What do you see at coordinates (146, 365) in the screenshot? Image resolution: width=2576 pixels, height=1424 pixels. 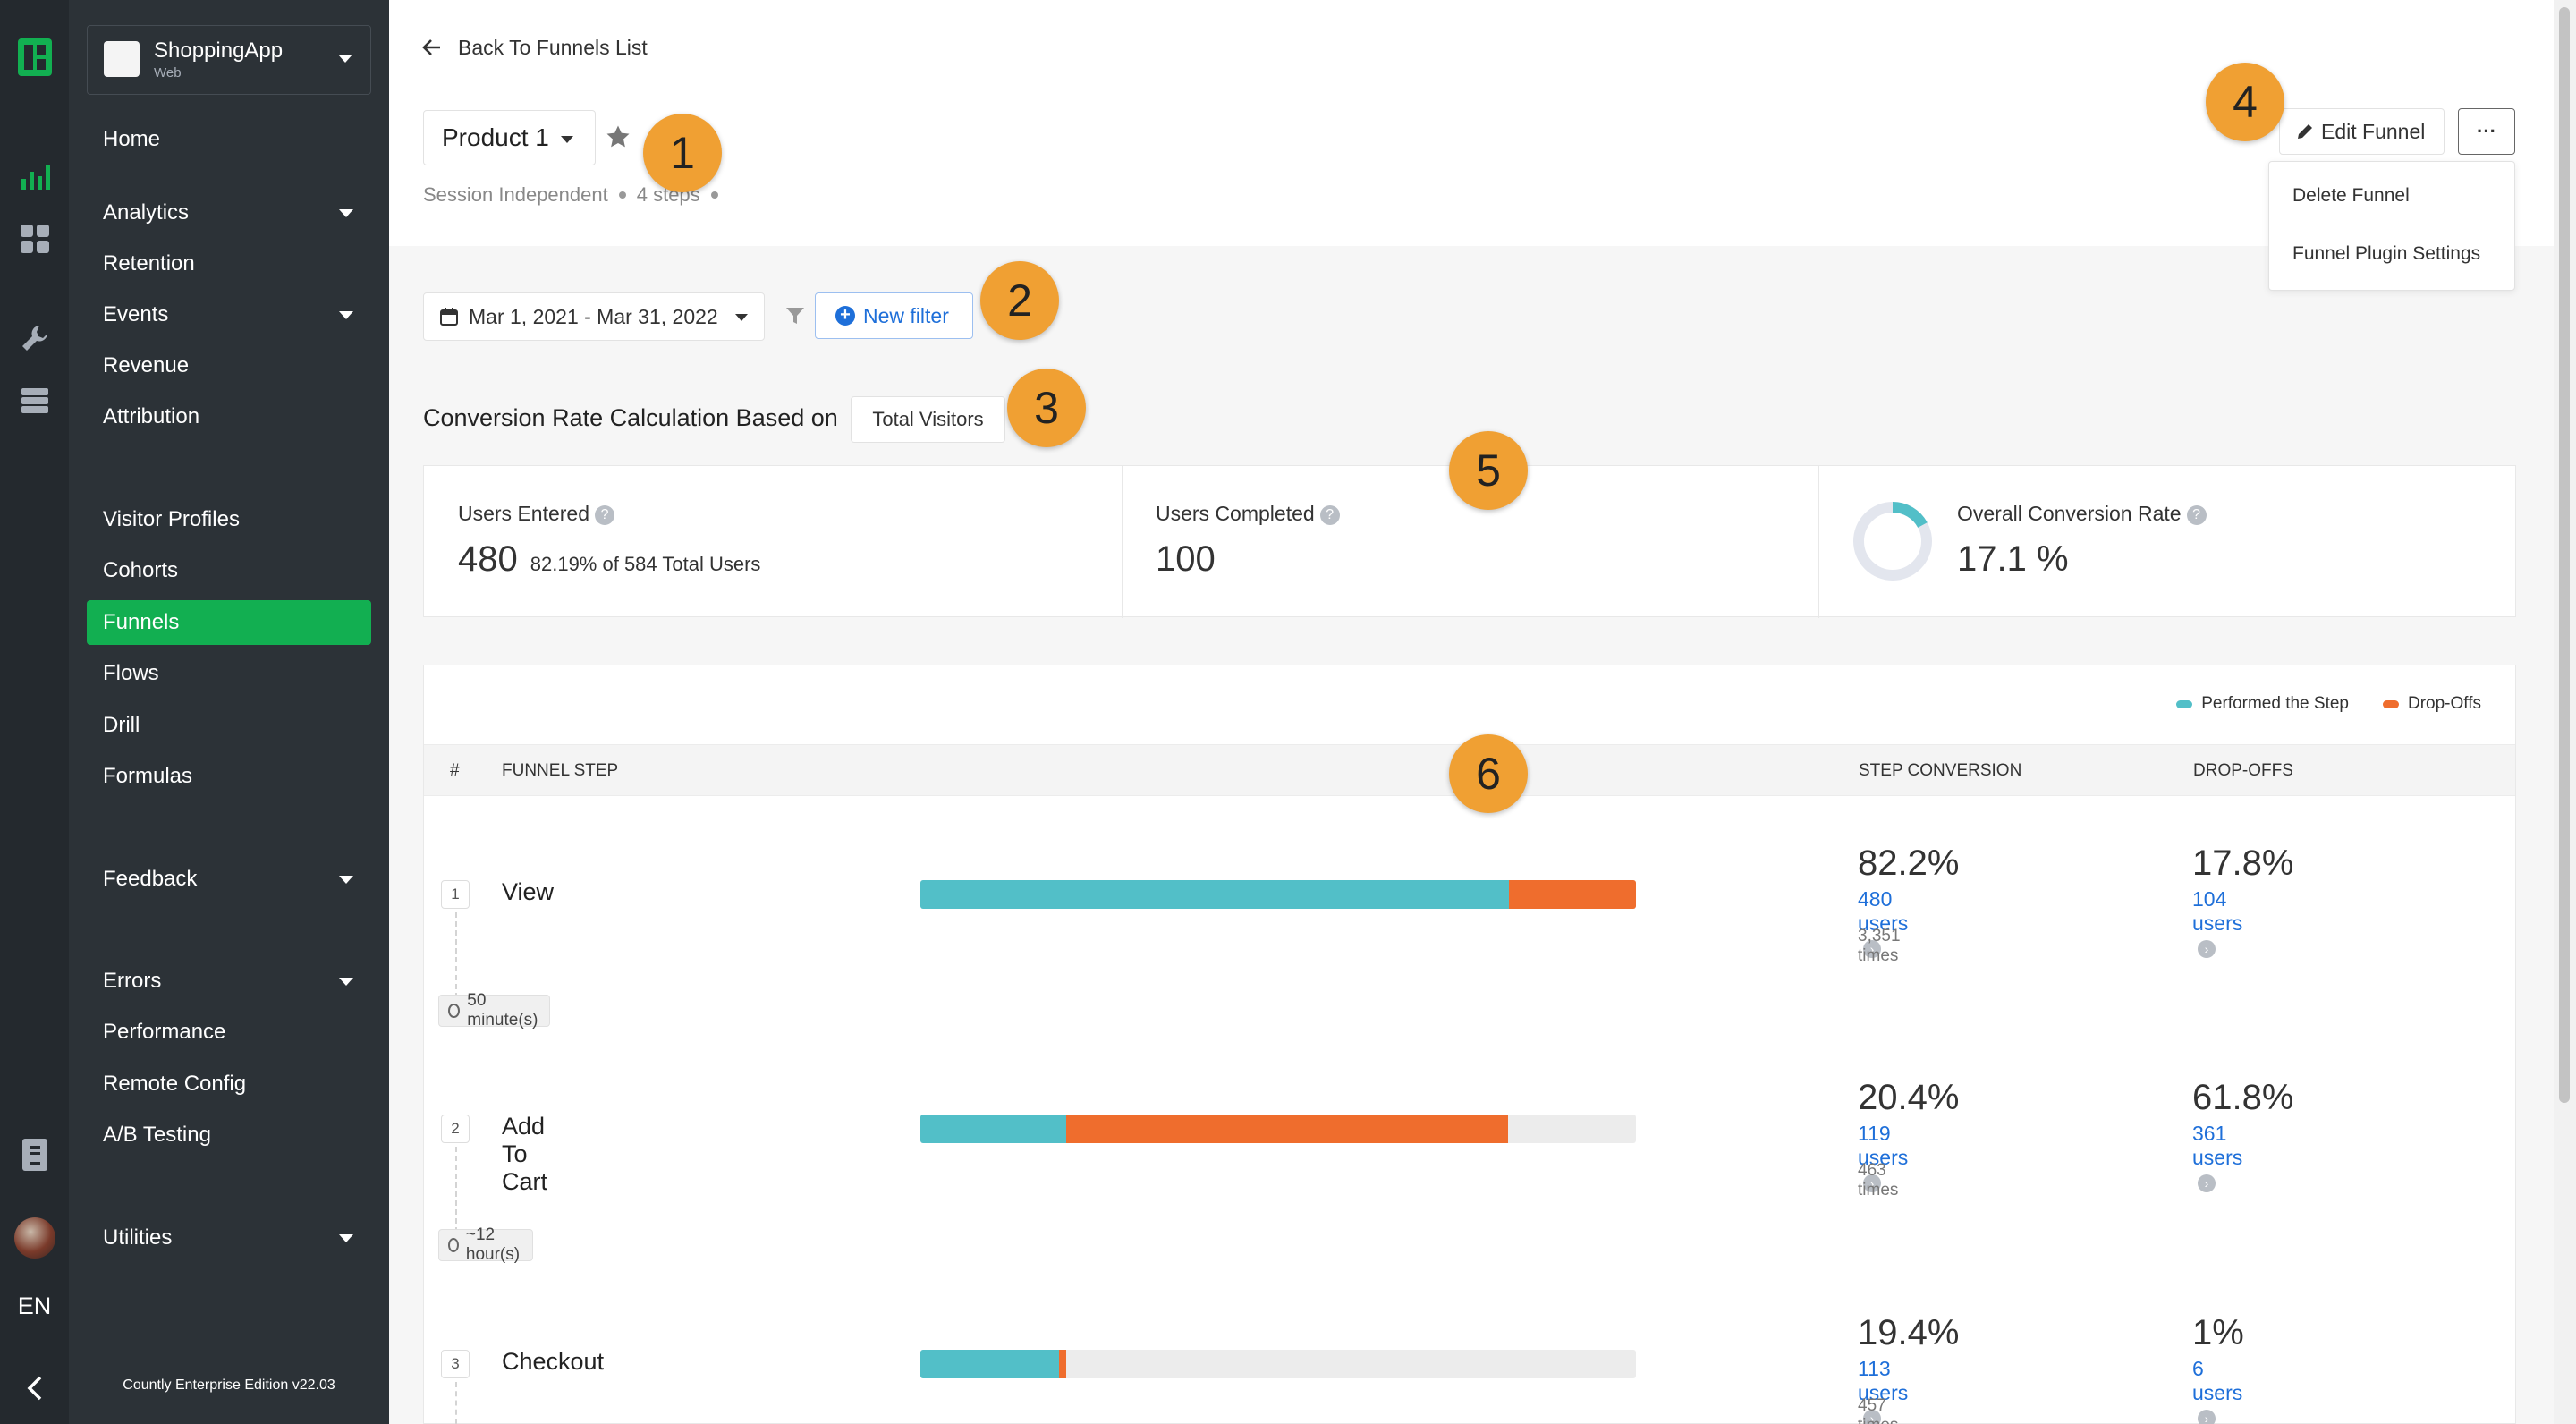 I see `sidebar-item-label: Revenue` at bounding box center [146, 365].